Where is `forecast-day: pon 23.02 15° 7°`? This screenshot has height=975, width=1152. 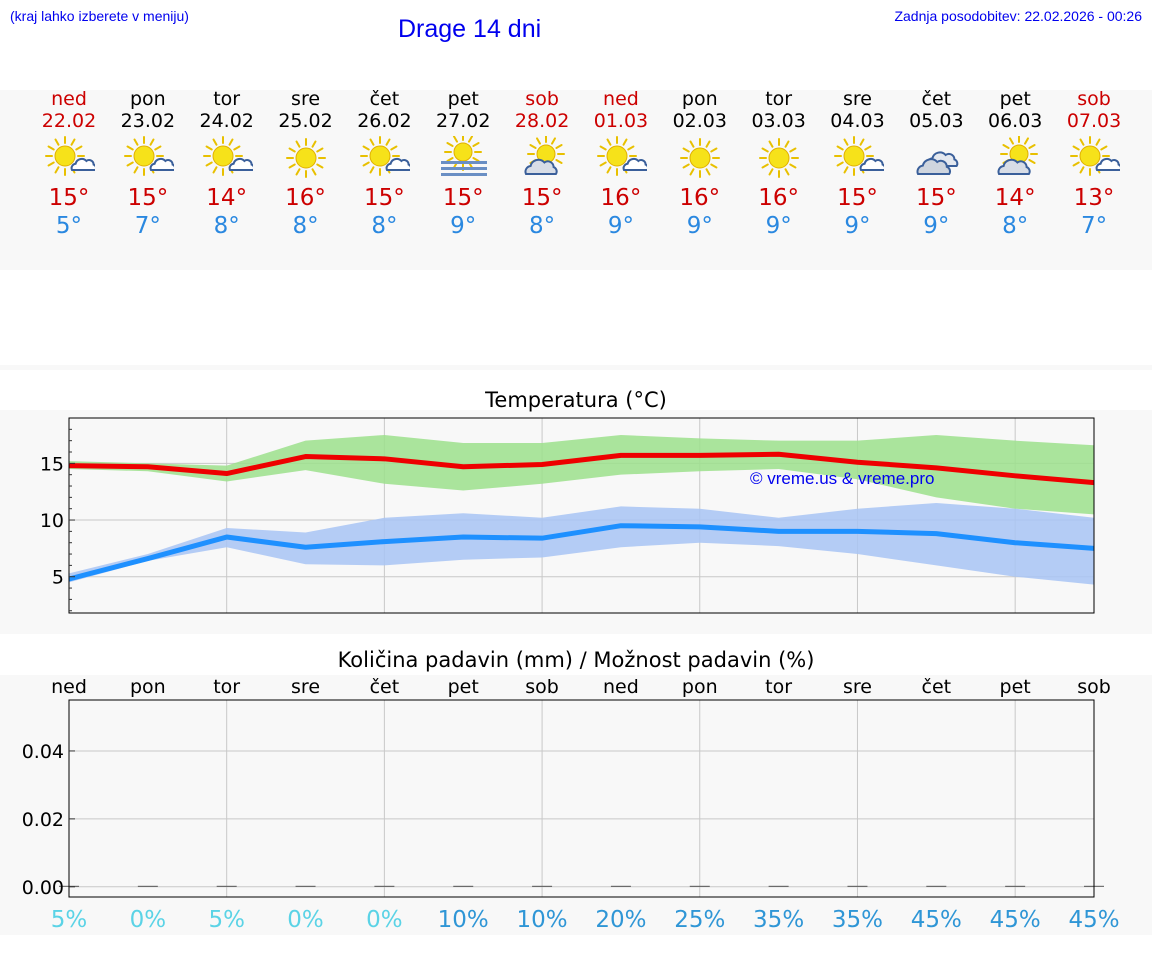
forecast-day: pon 23.02 15° 7° is located at coordinates (148, 164).